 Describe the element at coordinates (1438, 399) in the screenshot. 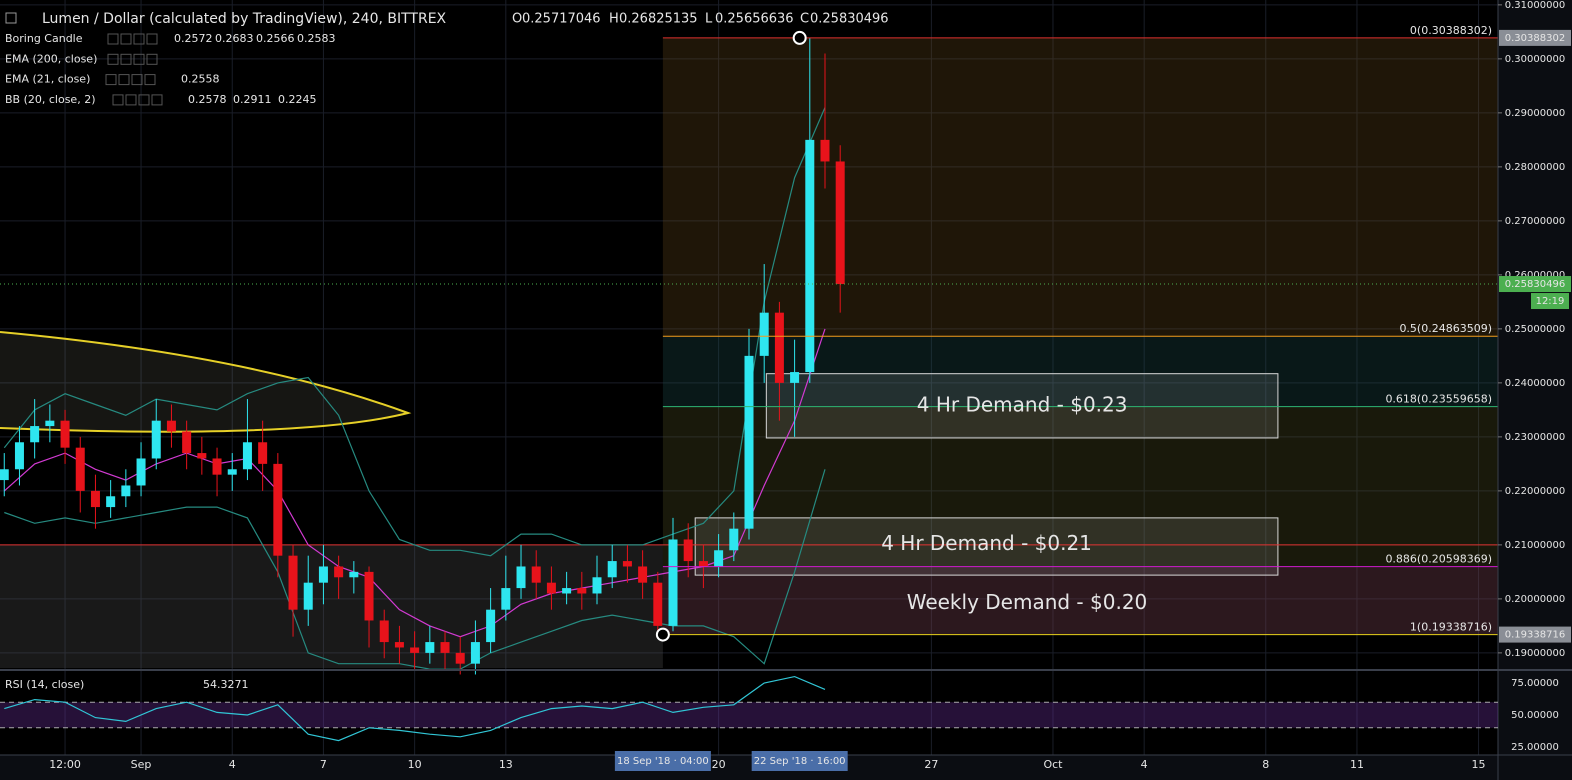

I see `fib-label: 0.618(0.23559658)` at that location.